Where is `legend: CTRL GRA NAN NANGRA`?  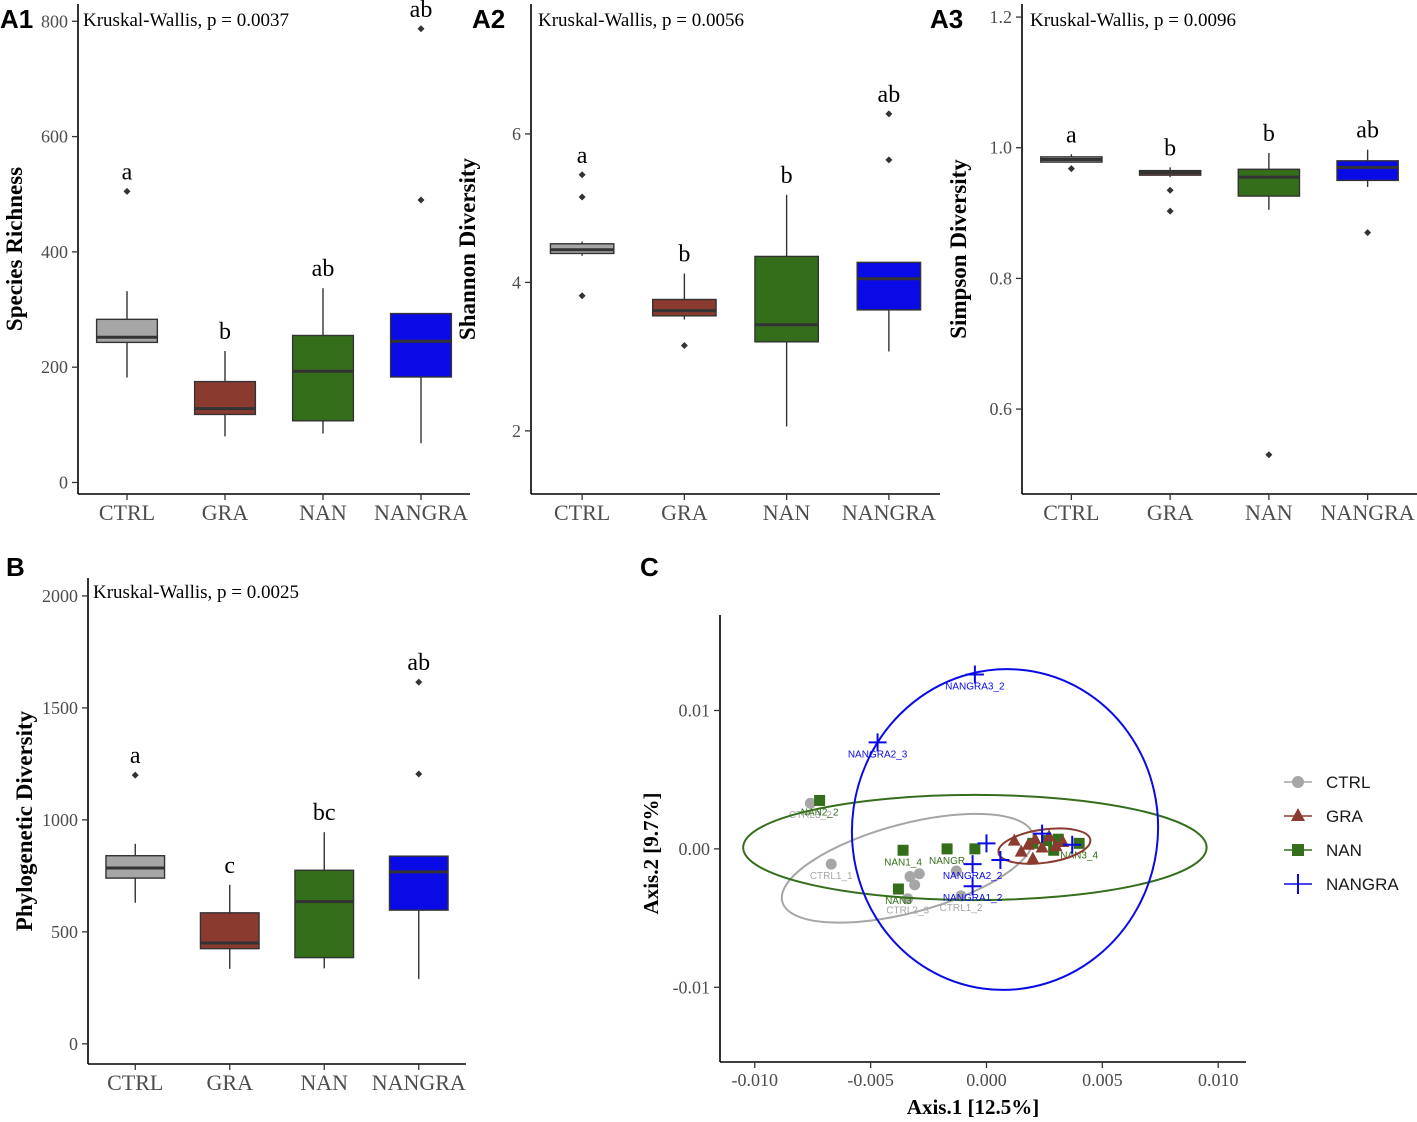
legend: CTRL GRA NAN NANGRA is located at coordinates (1341, 833).